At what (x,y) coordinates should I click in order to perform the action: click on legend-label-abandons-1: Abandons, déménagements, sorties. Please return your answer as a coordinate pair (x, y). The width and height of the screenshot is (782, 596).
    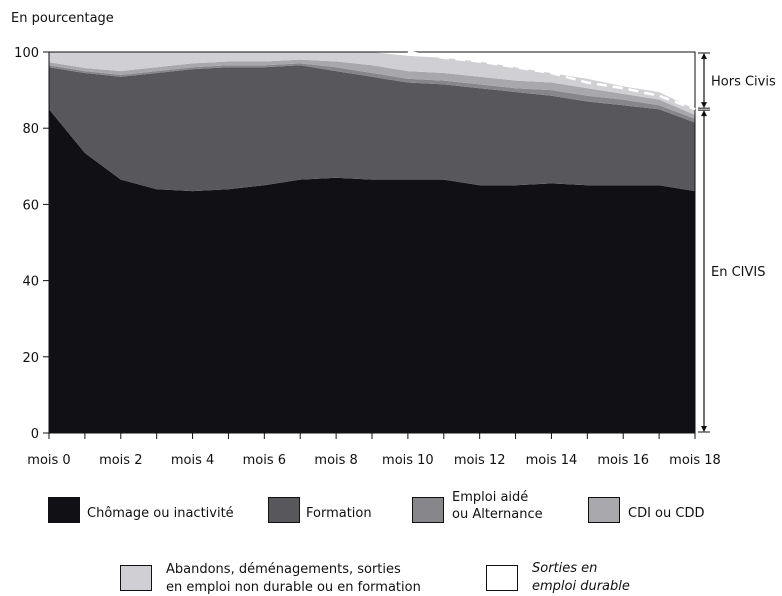
    Looking at the image, I should click on (283, 569).